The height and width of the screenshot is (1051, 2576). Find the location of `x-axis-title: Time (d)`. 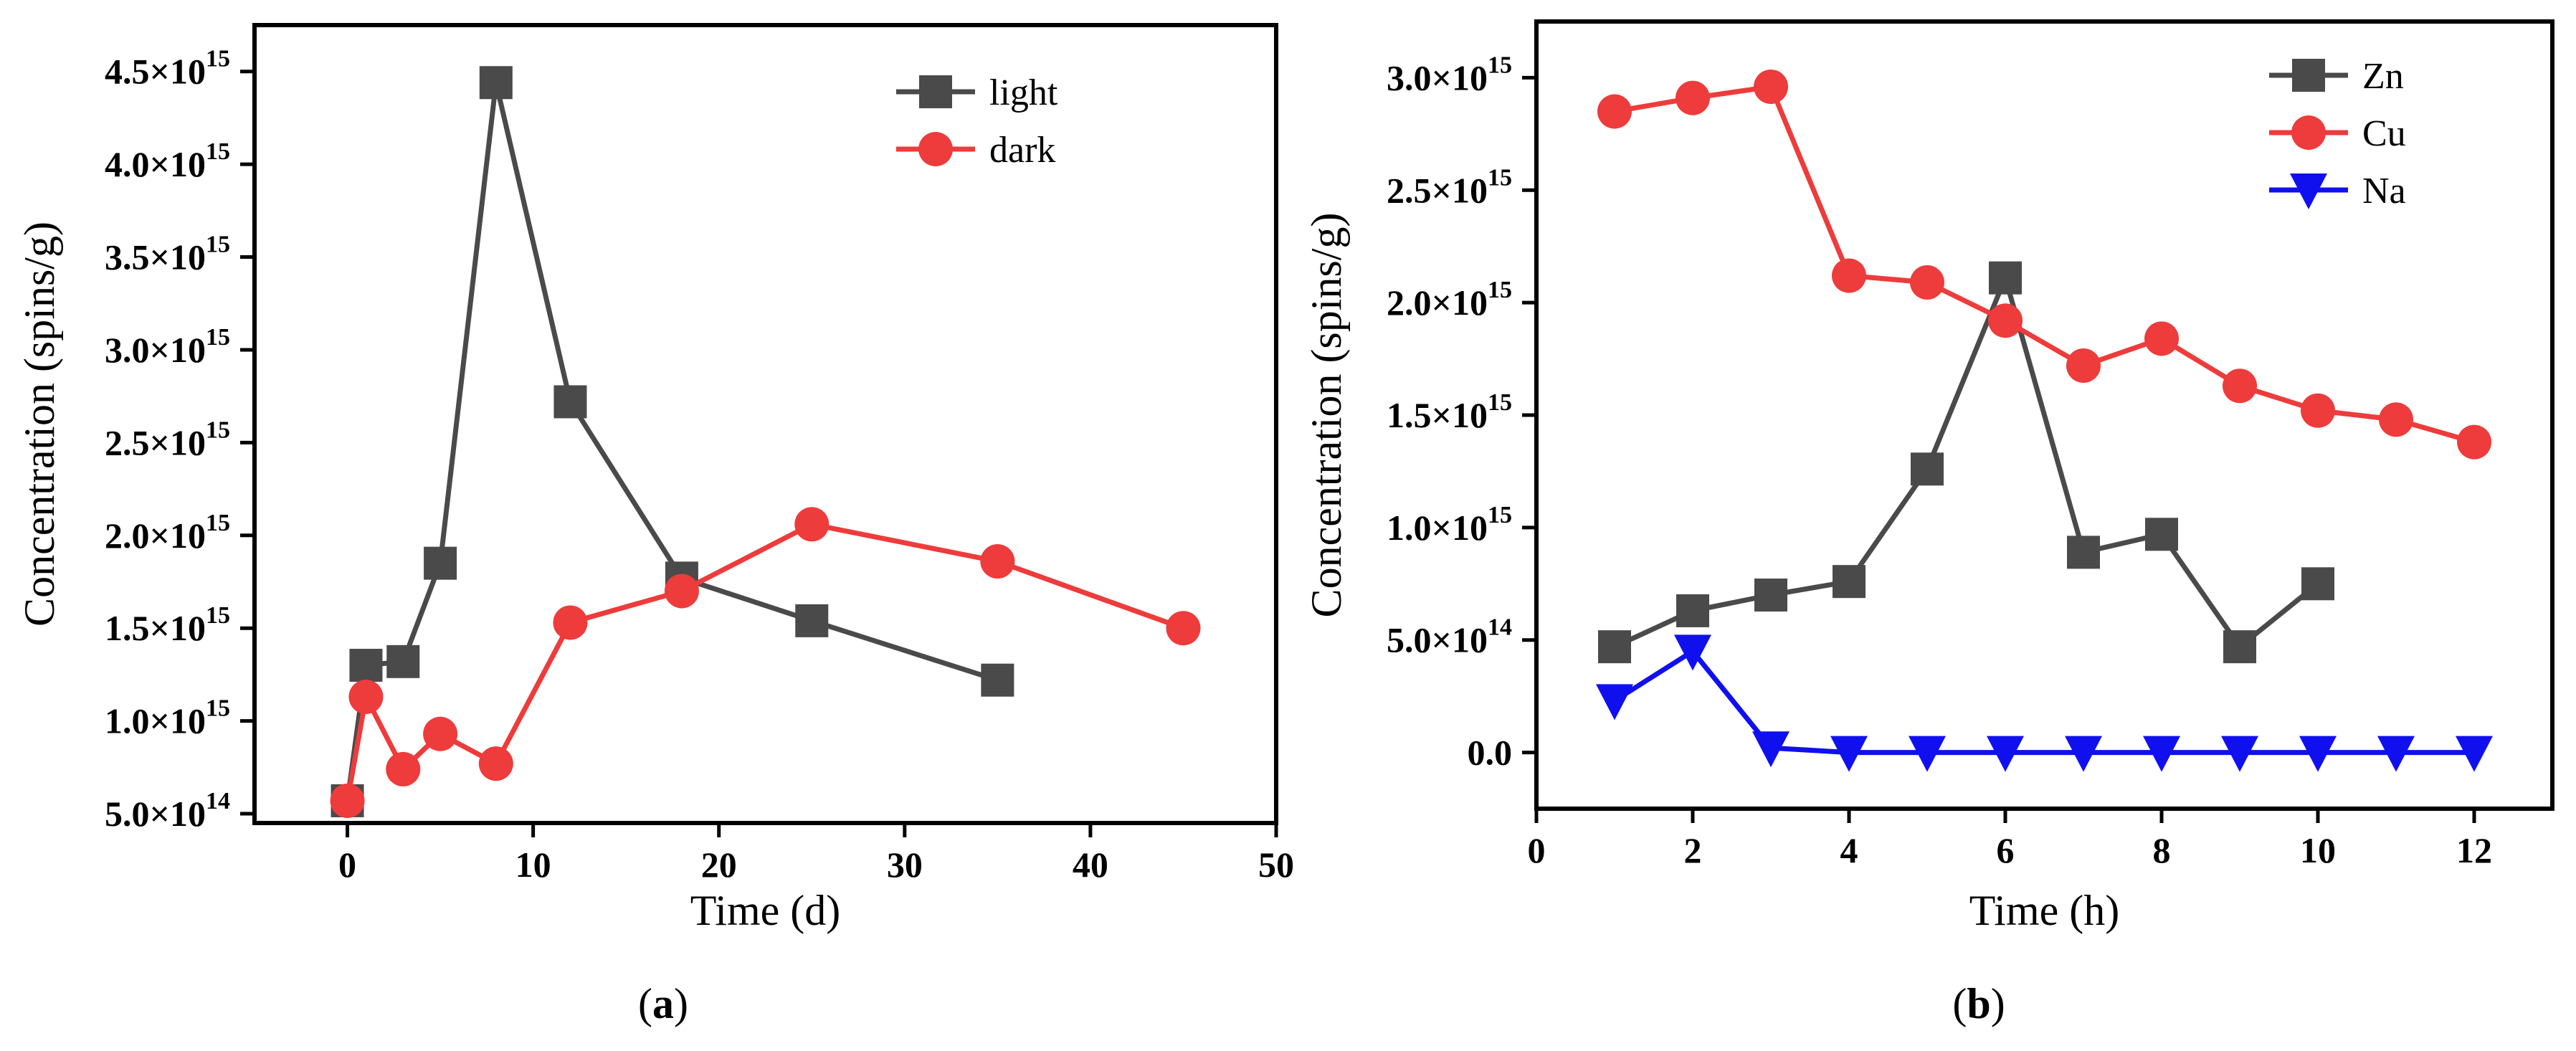

x-axis-title: Time (d) is located at coordinates (765, 911).